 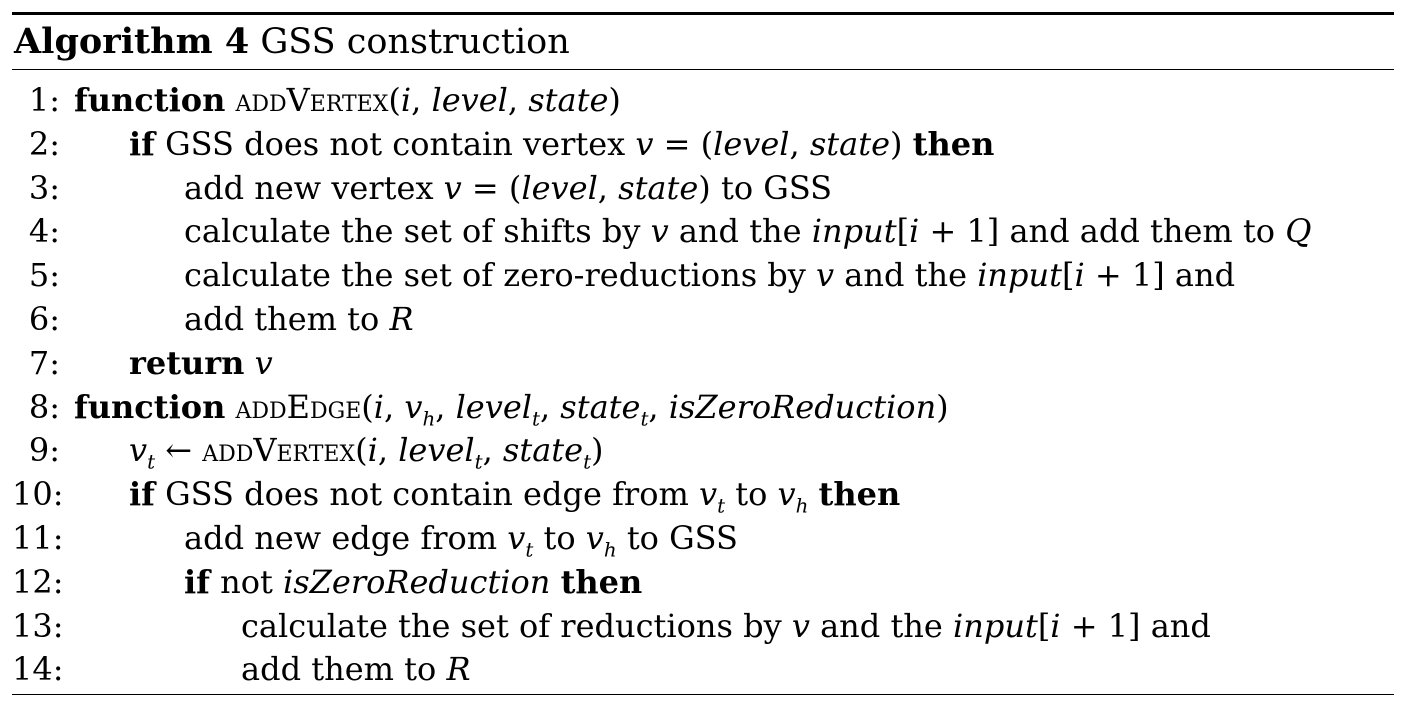 What do you see at coordinates (38, 581) in the screenshot?
I see `line-number: 12:` at bounding box center [38, 581].